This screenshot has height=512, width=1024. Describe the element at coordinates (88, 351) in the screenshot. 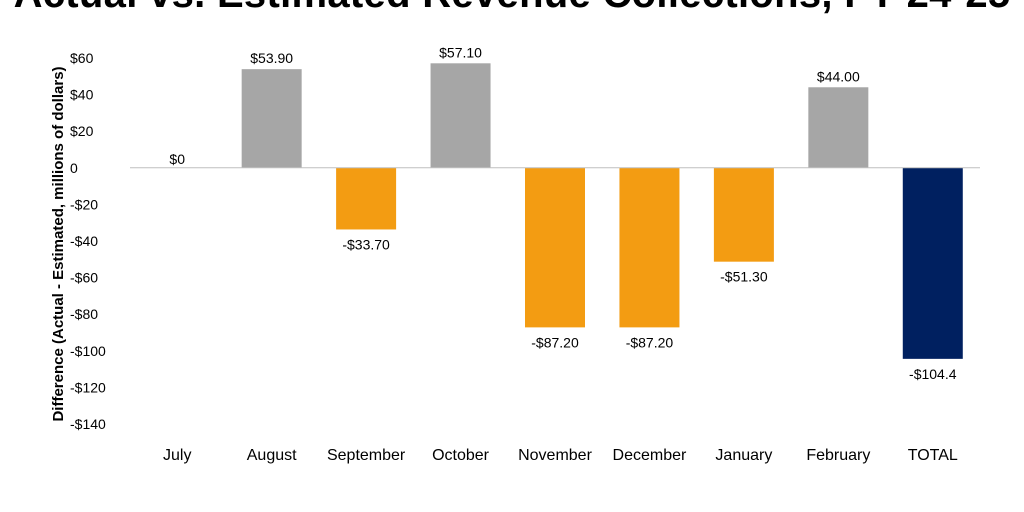

I see `y-tick-label: -$100` at that location.